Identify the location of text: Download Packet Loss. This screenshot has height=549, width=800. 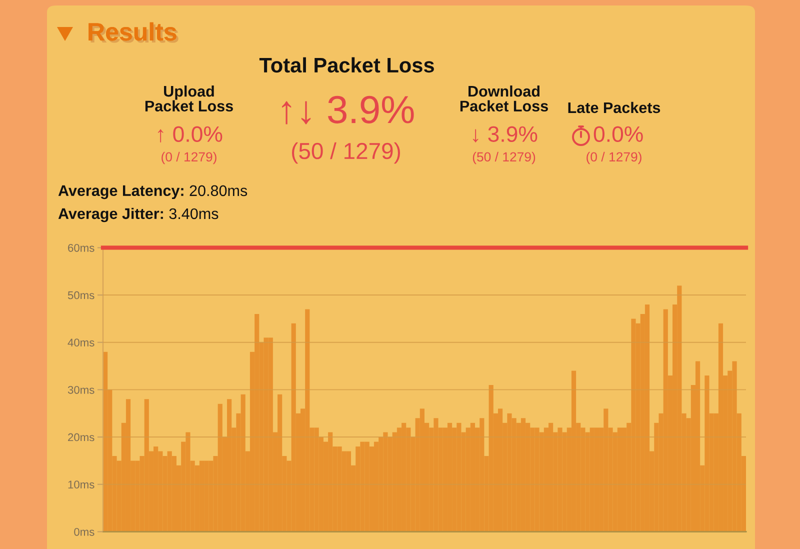
(504, 98).